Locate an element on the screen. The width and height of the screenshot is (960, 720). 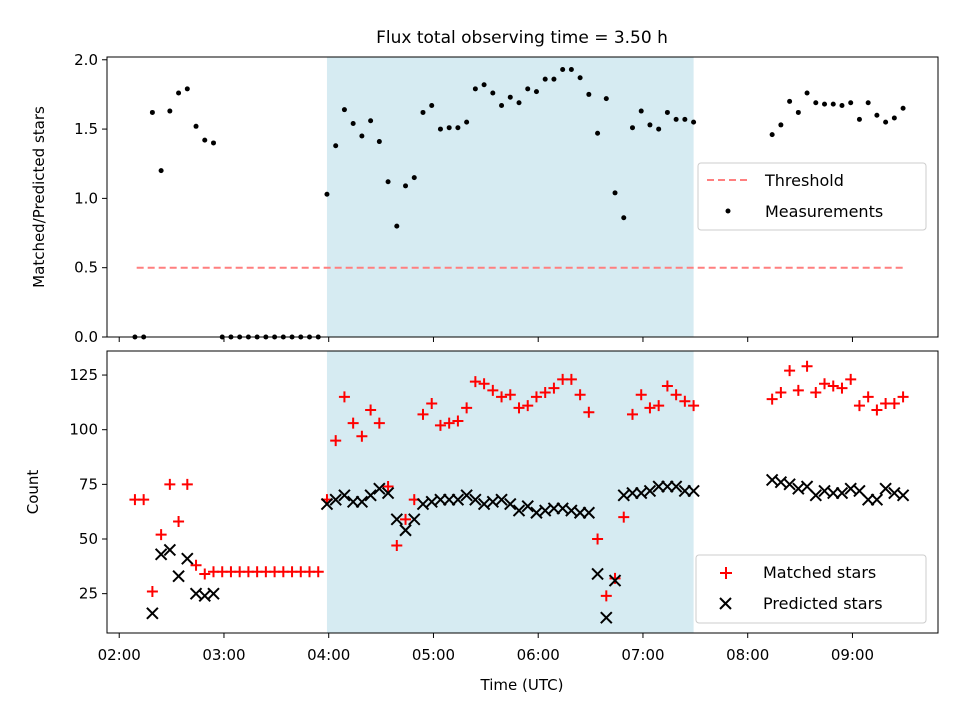
bottom-y-tick-label: 125 is located at coordinates (83, 375).